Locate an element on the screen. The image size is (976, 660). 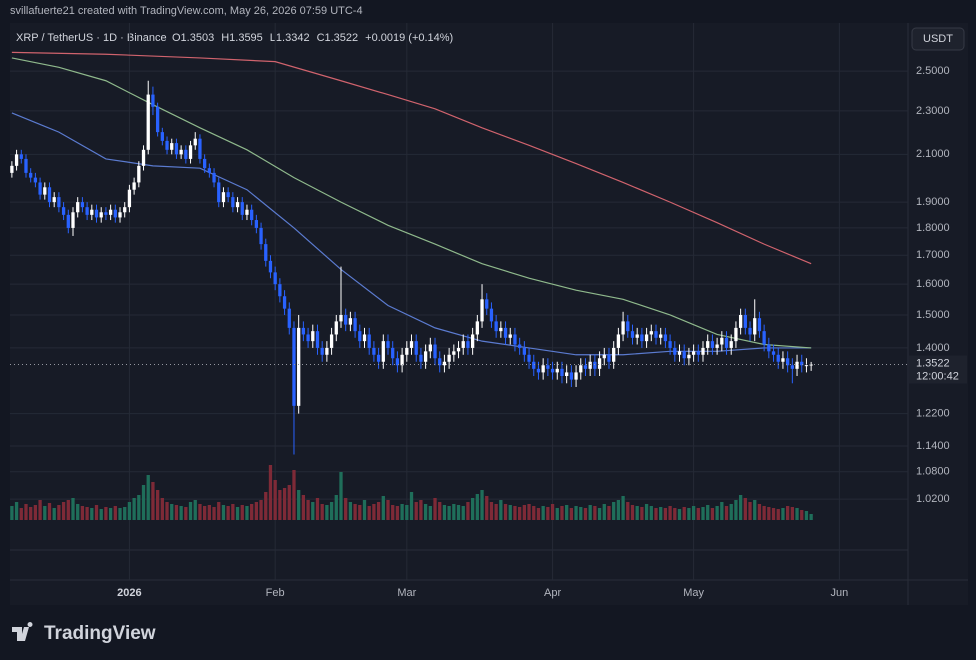
x-tick-label: 2026 is located at coordinates (129, 593).